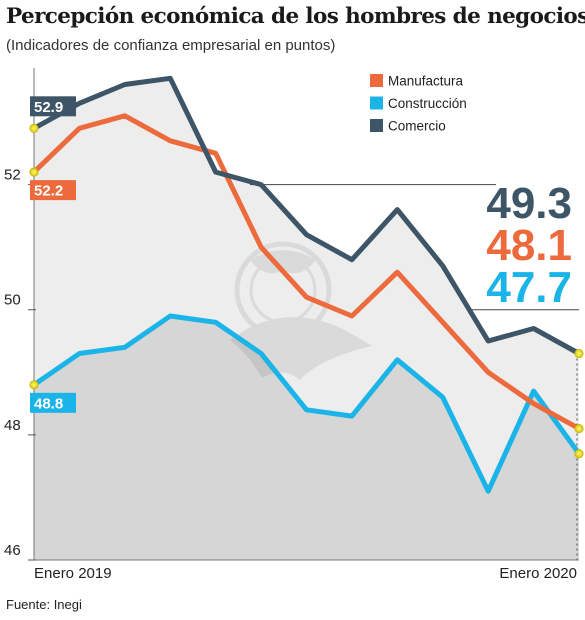 The width and height of the screenshot is (585, 620). I want to click on x-tick-label-end: Enero 2020, so click(538, 573).